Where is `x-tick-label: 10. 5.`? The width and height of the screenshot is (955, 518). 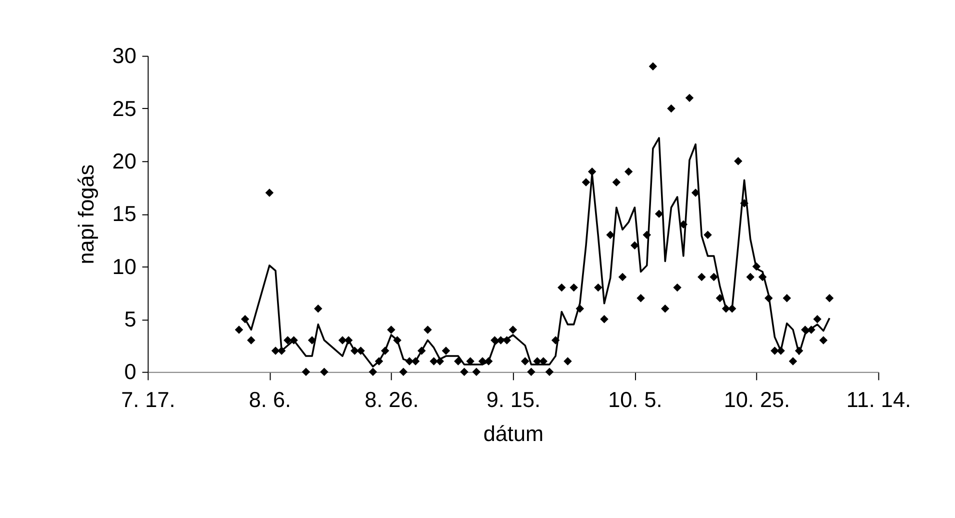
x-tick-label: 10. 5. is located at coordinates (635, 399).